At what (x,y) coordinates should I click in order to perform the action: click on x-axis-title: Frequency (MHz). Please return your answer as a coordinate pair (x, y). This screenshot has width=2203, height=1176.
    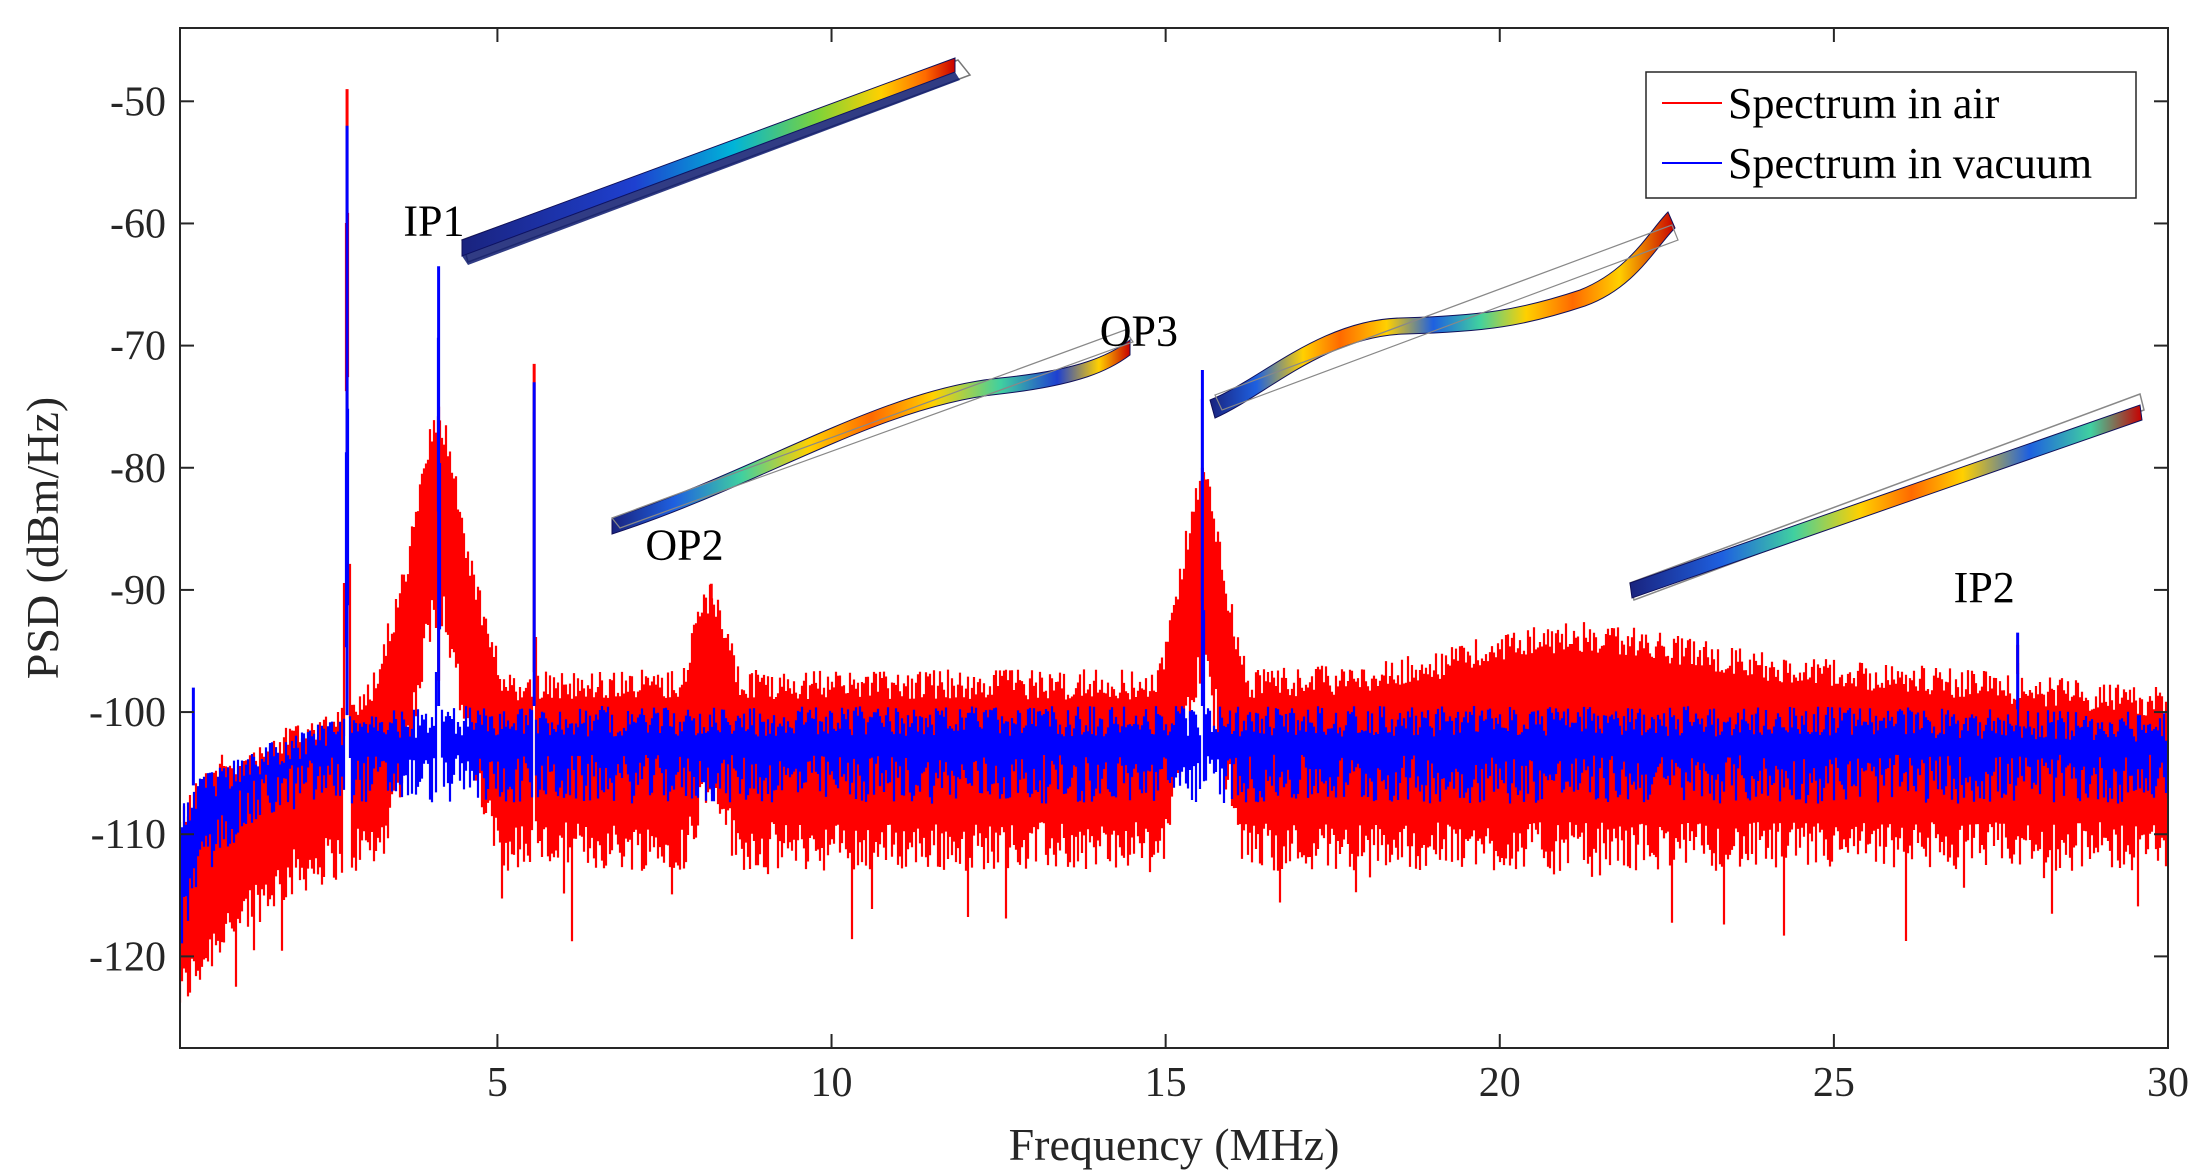
    Looking at the image, I should click on (1174, 1144).